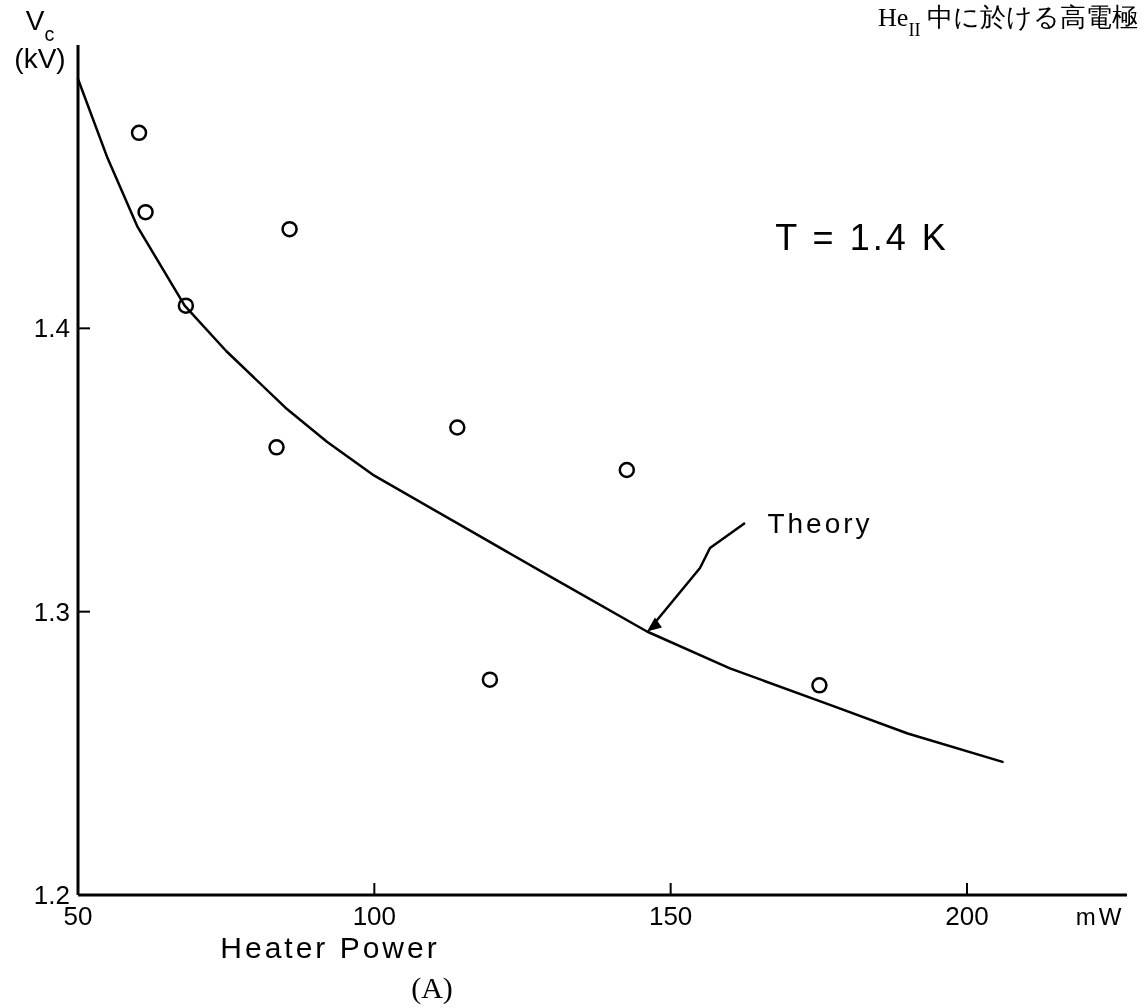 The width and height of the screenshot is (1145, 1008). I want to click on x-tick-label: 100, so click(374, 916).